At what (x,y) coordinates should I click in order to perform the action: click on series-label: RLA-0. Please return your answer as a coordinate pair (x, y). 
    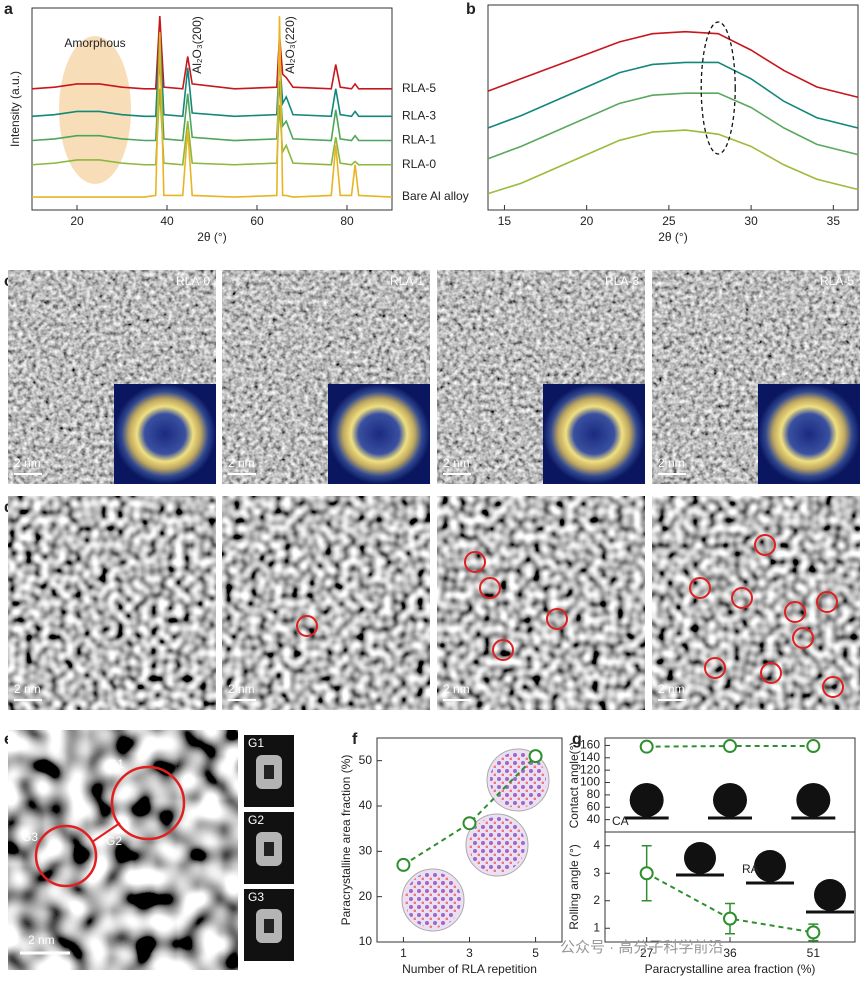
    Looking at the image, I should click on (419, 164).